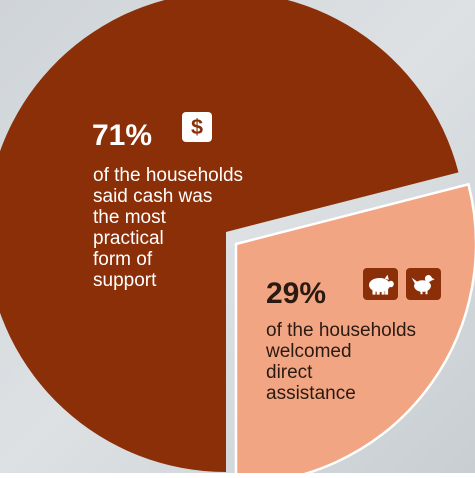  I want to click on value-label-direct-assistance: 29%, so click(296, 293).